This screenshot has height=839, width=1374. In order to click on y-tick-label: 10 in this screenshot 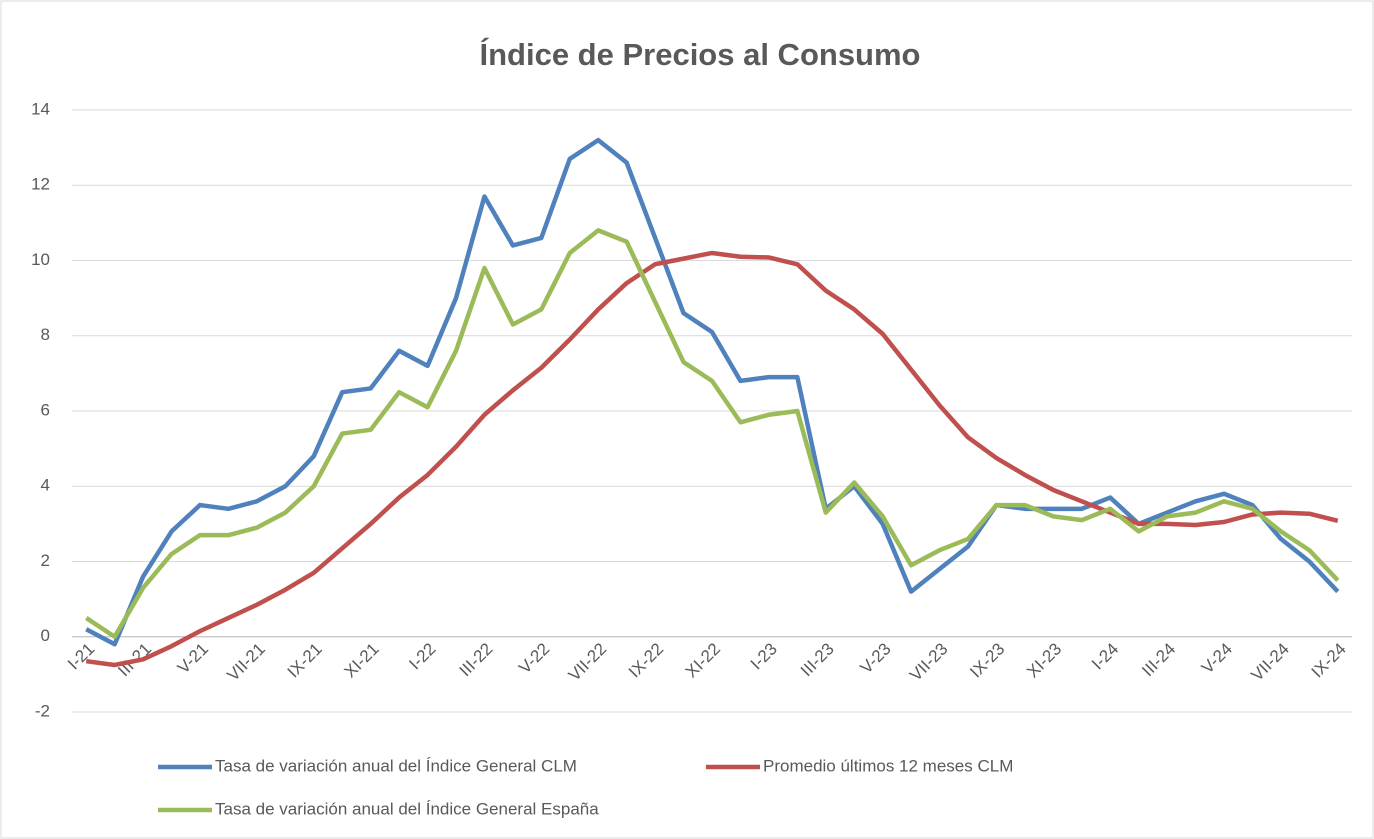, I will do `click(40, 259)`.